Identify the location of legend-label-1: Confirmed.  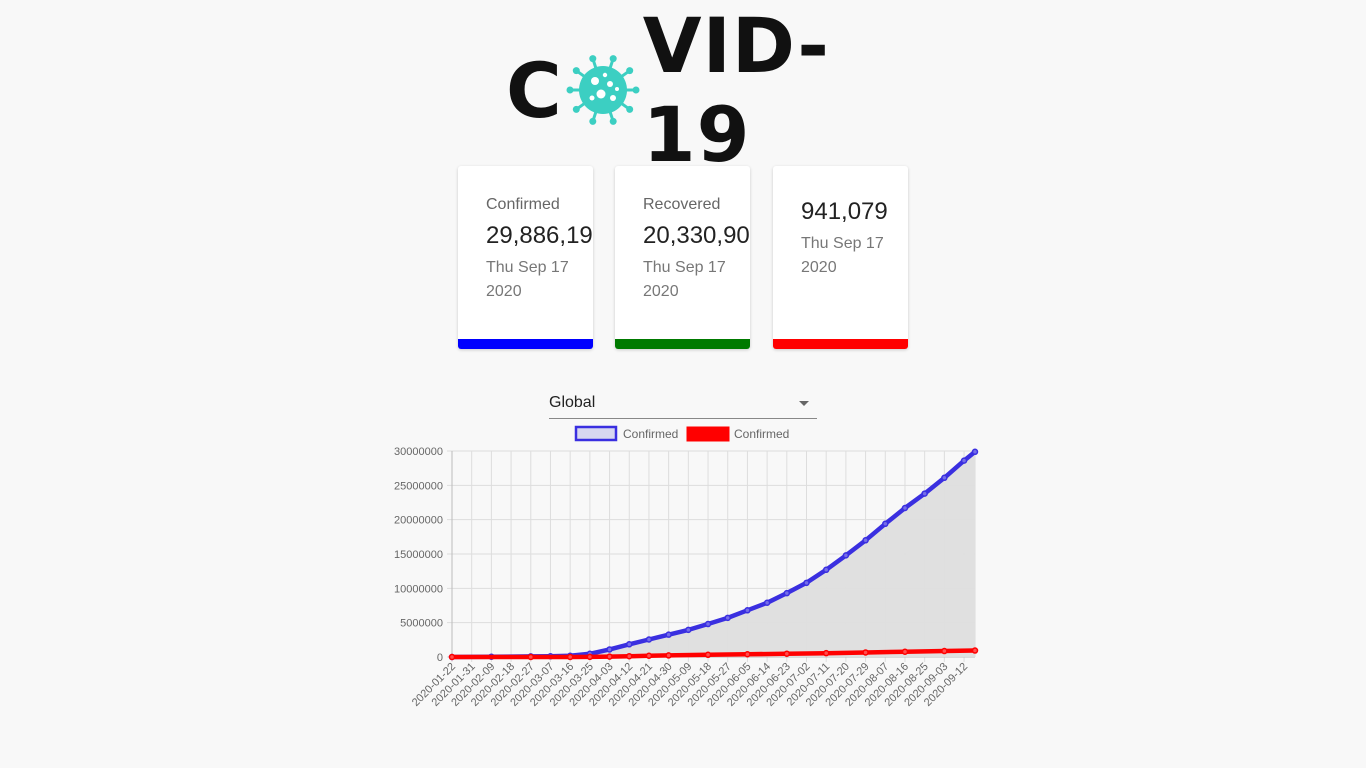
(761, 434).